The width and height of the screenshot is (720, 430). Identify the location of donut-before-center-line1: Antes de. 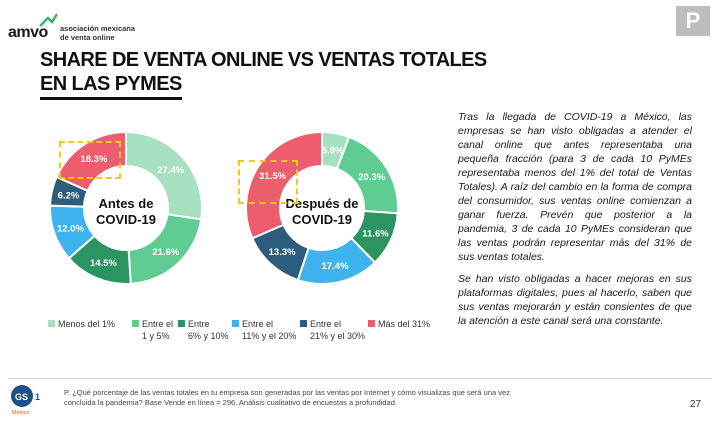
(126, 203).